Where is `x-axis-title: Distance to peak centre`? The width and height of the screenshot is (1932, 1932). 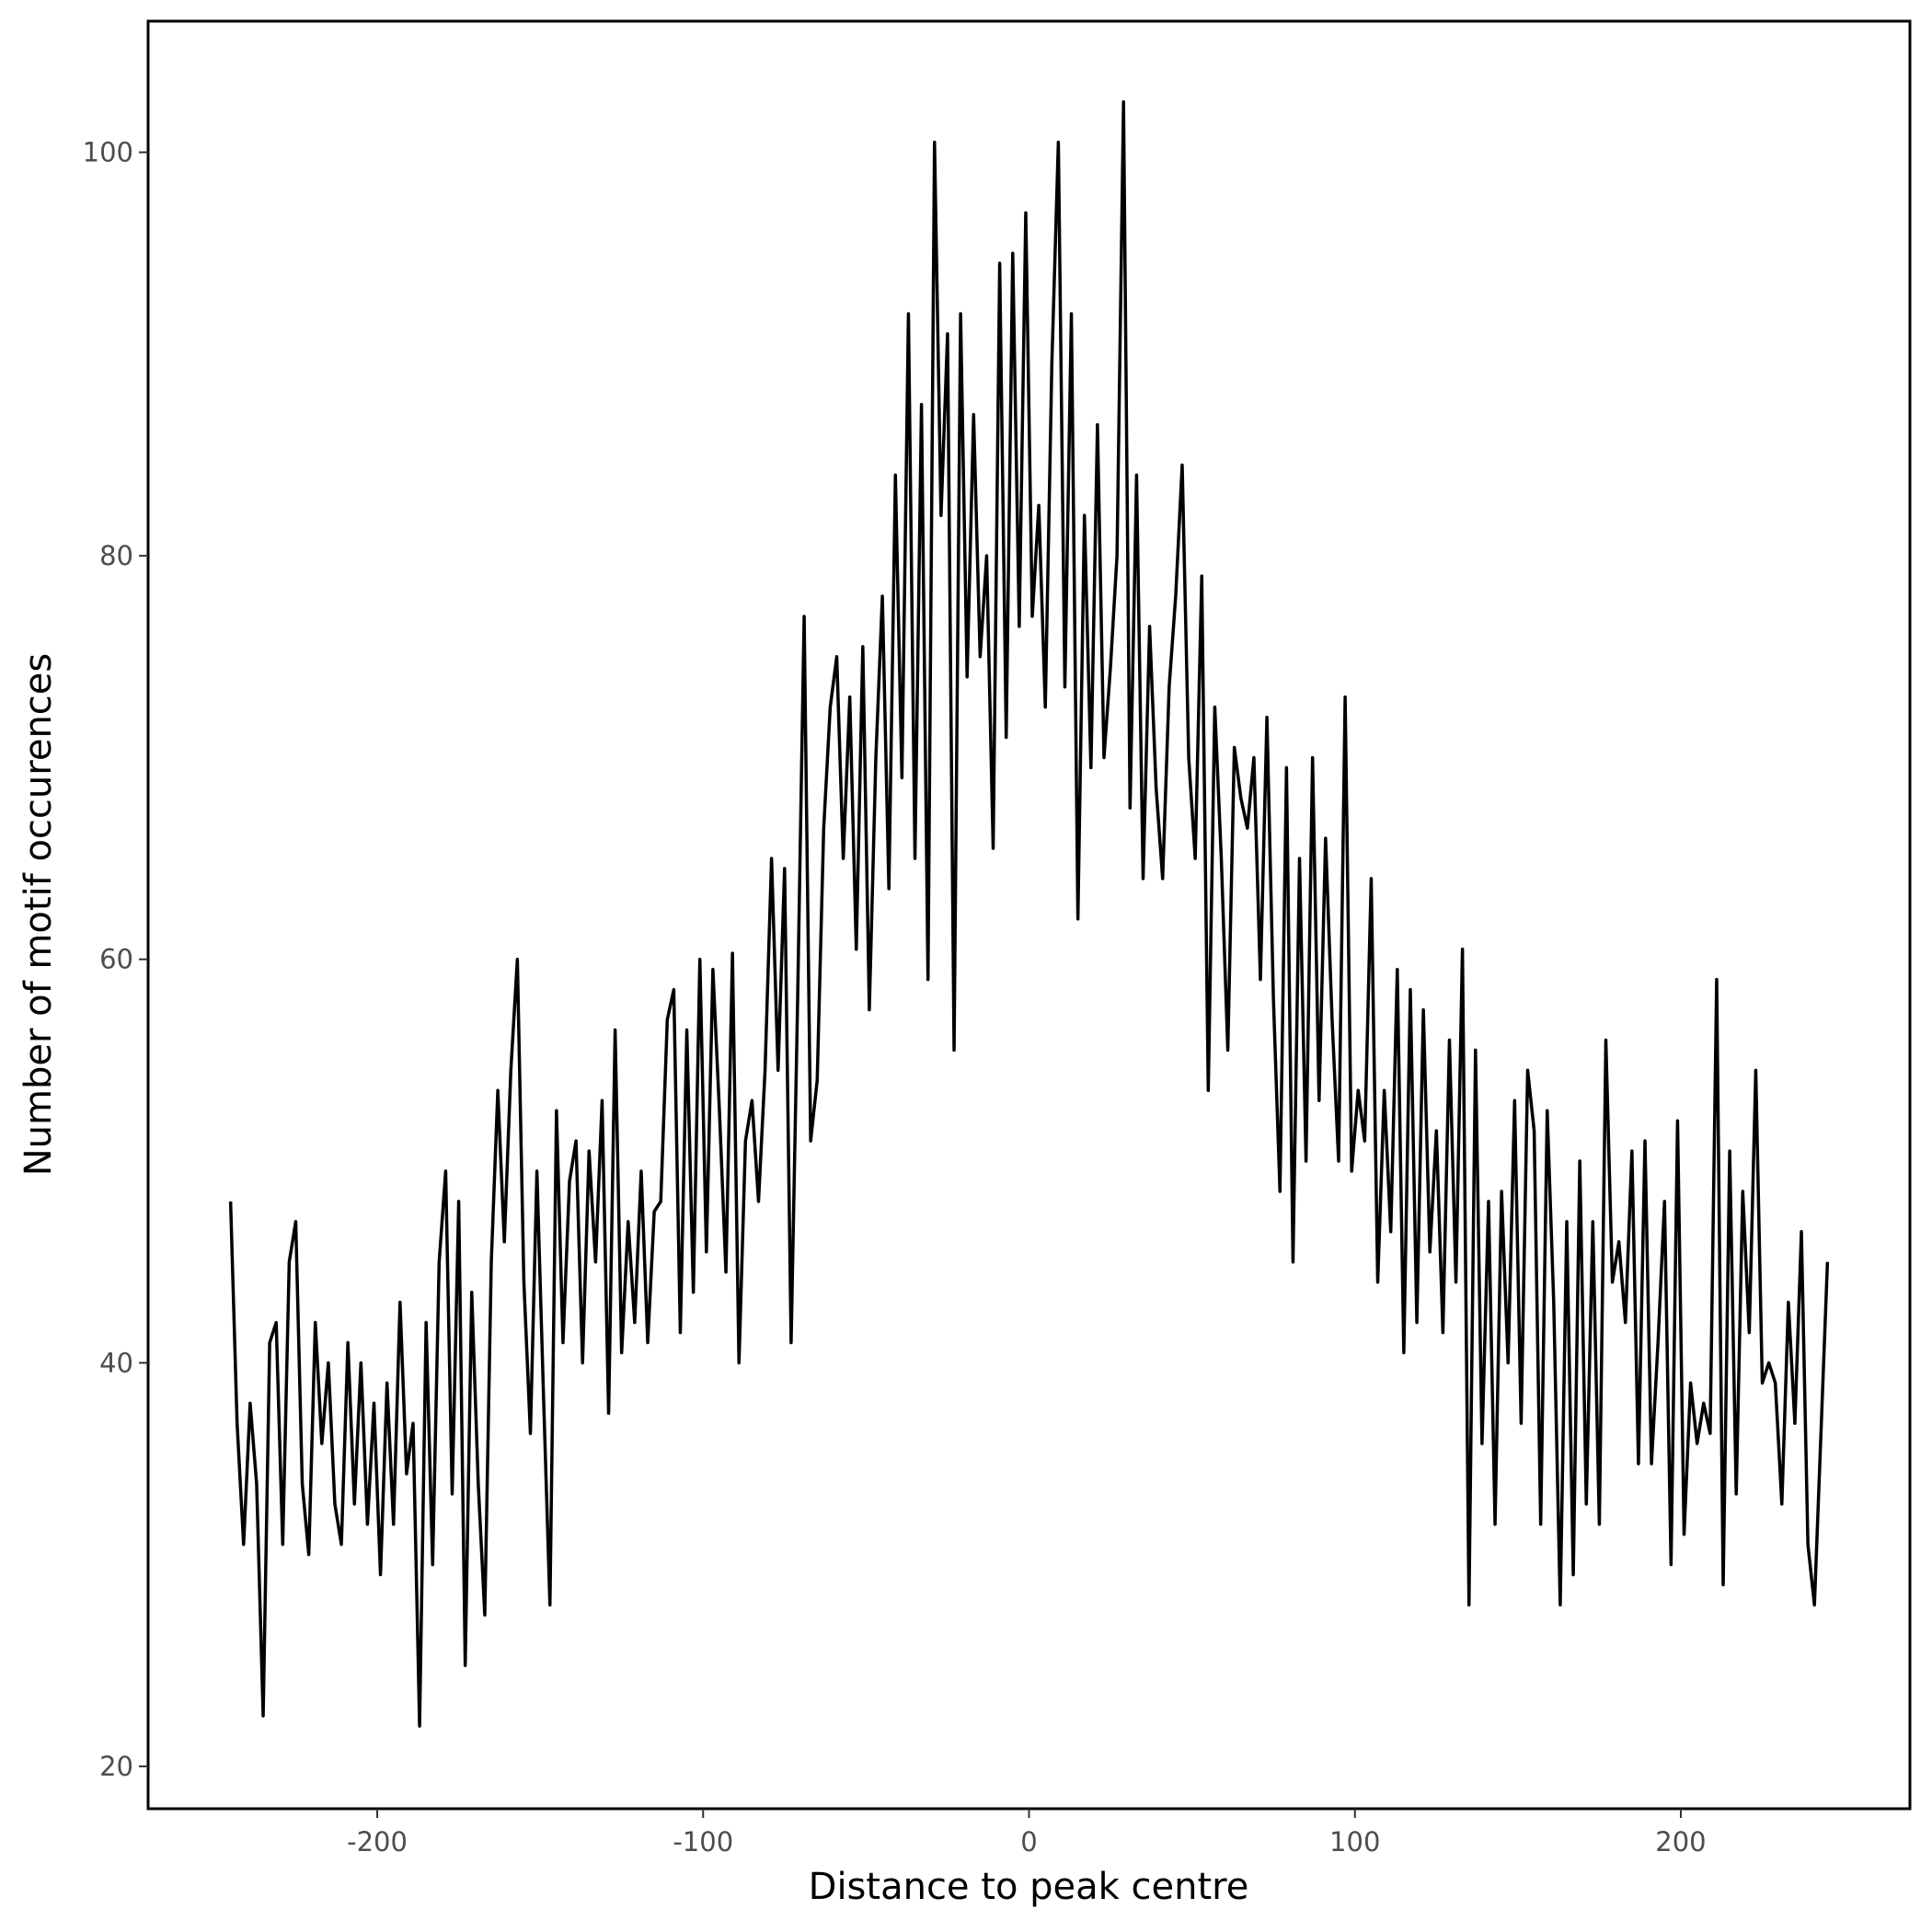 x-axis-title: Distance to peak centre is located at coordinates (1029, 1887).